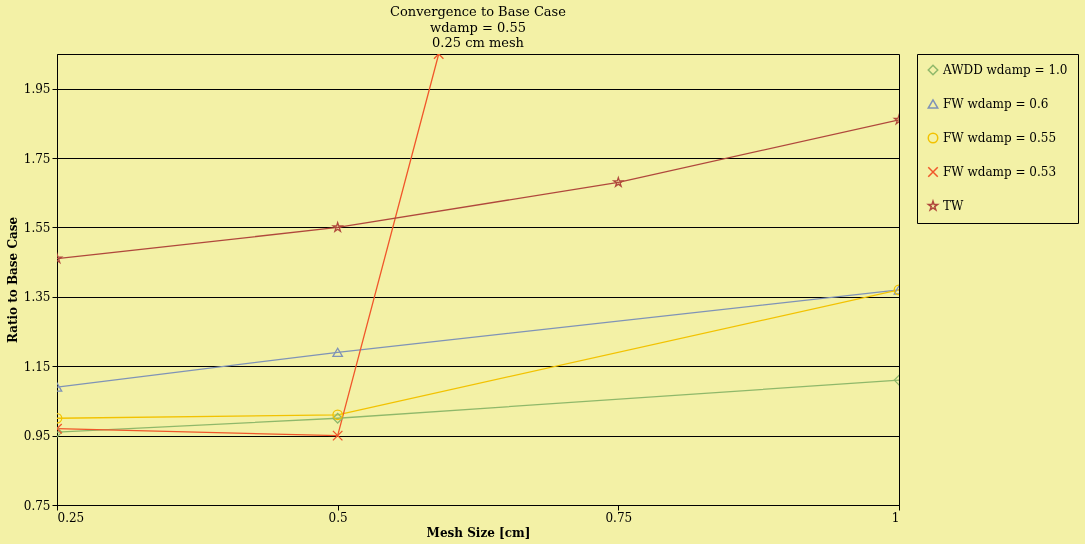  I want to click on y-tick-label: 1.15, so click(37, 366).